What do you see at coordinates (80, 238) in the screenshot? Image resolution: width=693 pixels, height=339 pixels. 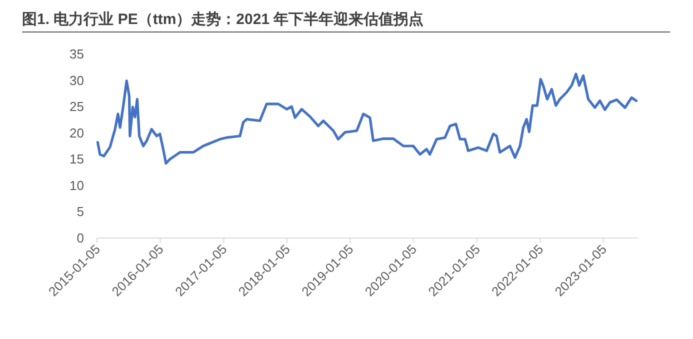 I see `y-tick-label: 0` at bounding box center [80, 238].